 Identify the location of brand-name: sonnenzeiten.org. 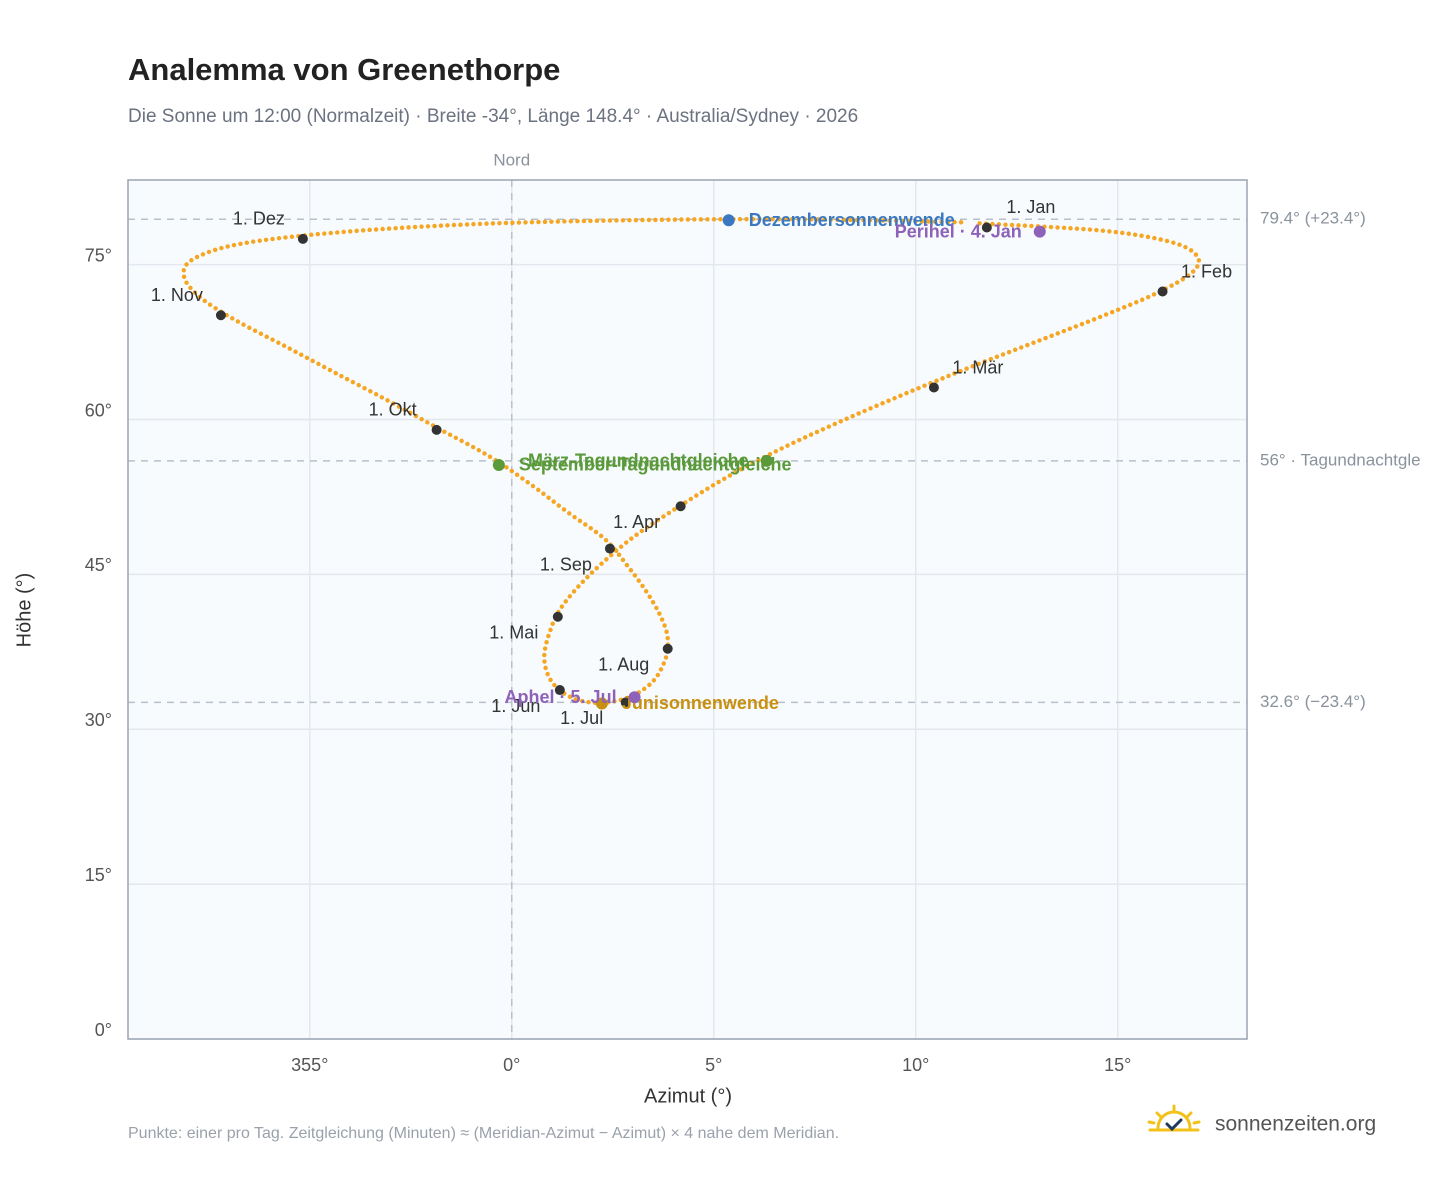
(1295, 1124).